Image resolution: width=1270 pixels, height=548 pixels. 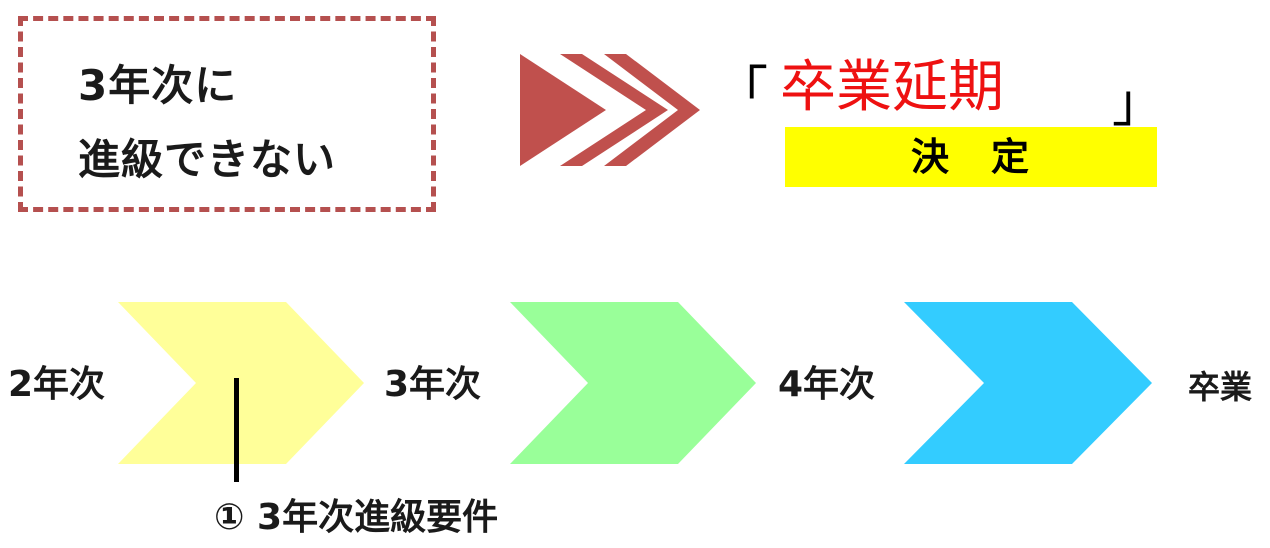 I want to click on decided-highlight, so click(x=971, y=157).